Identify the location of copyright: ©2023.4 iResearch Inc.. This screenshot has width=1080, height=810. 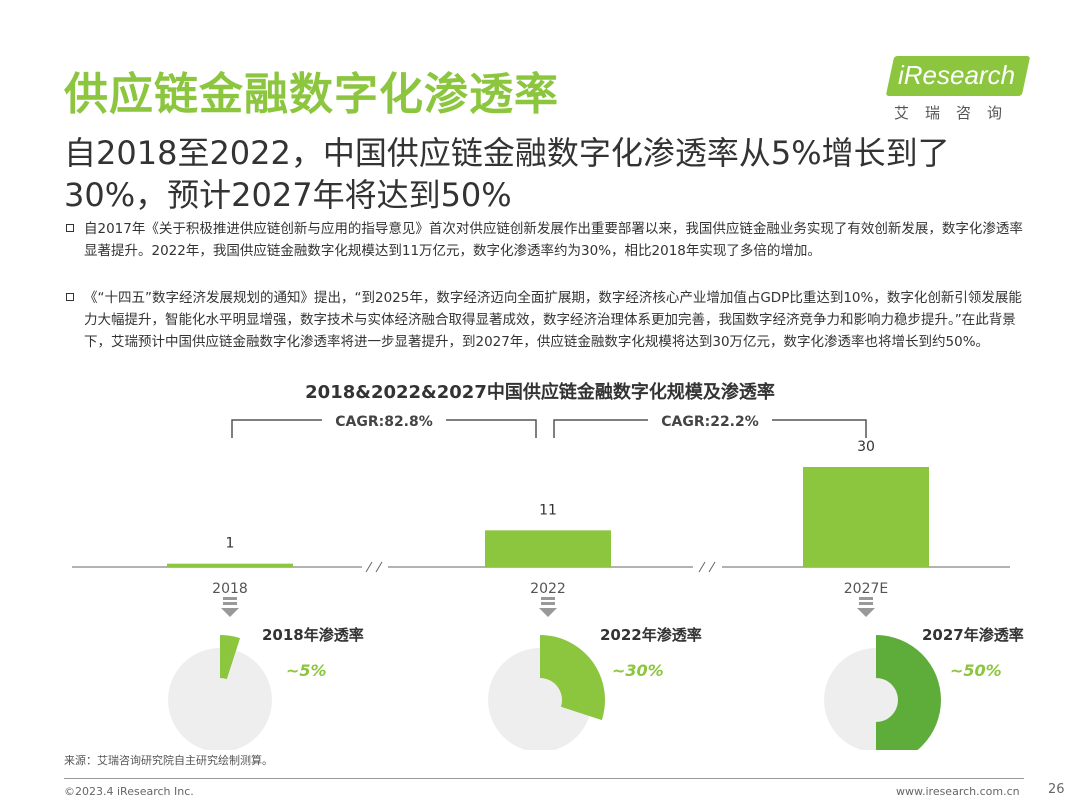
(129, 791).